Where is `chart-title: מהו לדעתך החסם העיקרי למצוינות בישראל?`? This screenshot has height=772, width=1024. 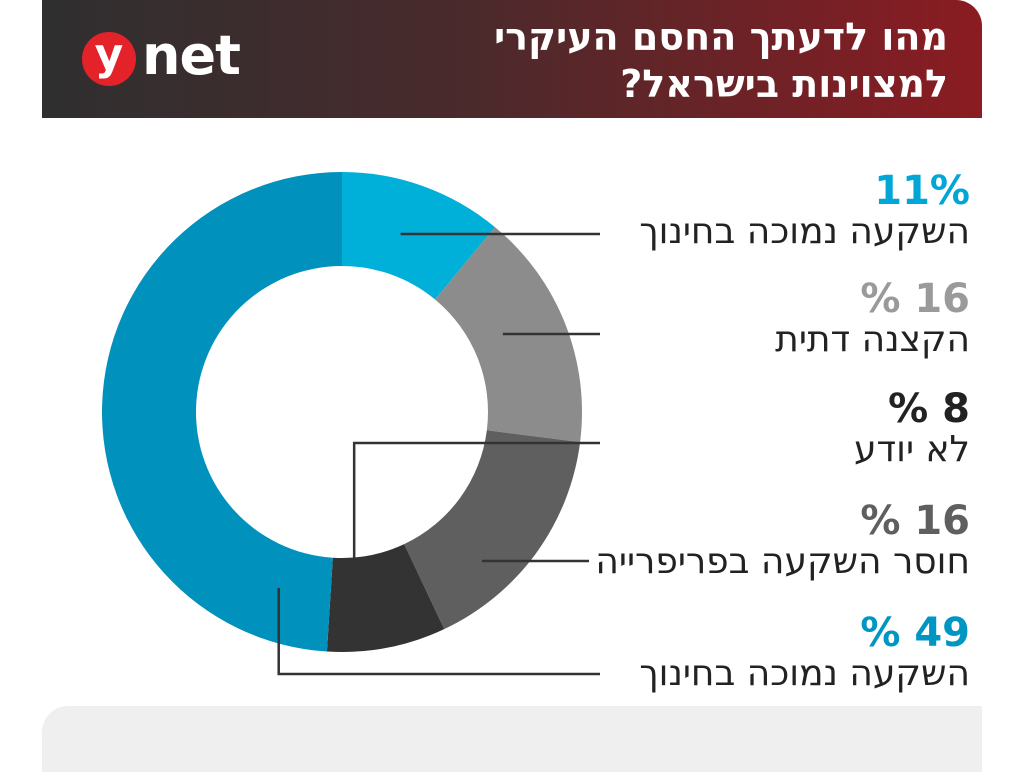
chart-title: מהו לדעתך החסם העיקרי למצוינות בישראל? is located at coordinates (638, 61).